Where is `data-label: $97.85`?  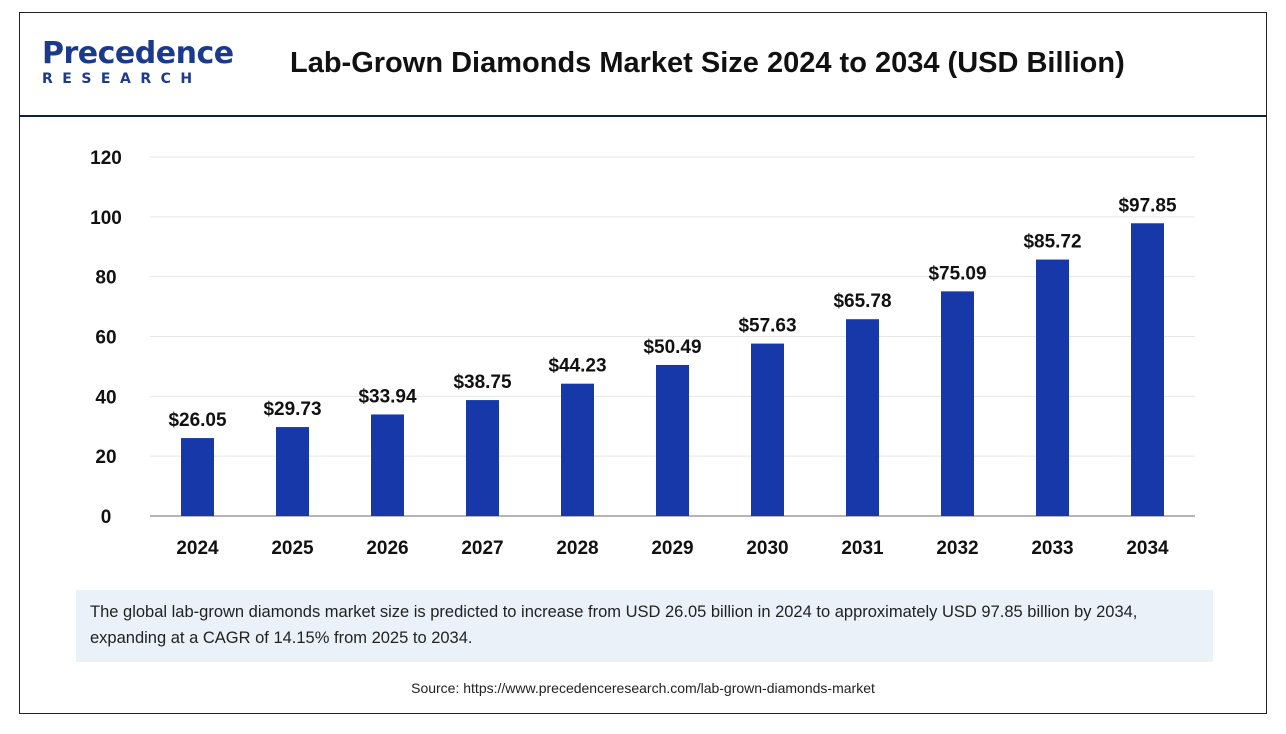
data-label: $97.85 is located at coordinates (1147, 205).